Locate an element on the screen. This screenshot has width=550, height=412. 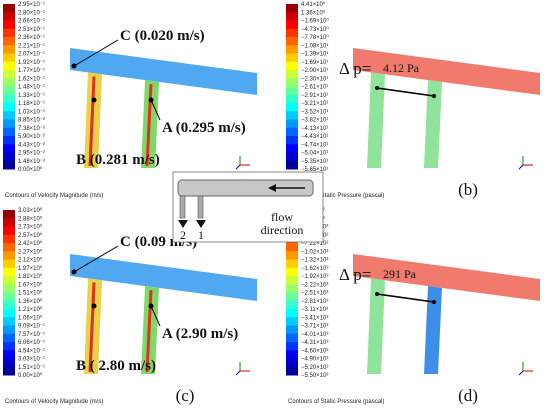
colorbar-label: 2.42×10⁰ is located at coordinates (30, 243).